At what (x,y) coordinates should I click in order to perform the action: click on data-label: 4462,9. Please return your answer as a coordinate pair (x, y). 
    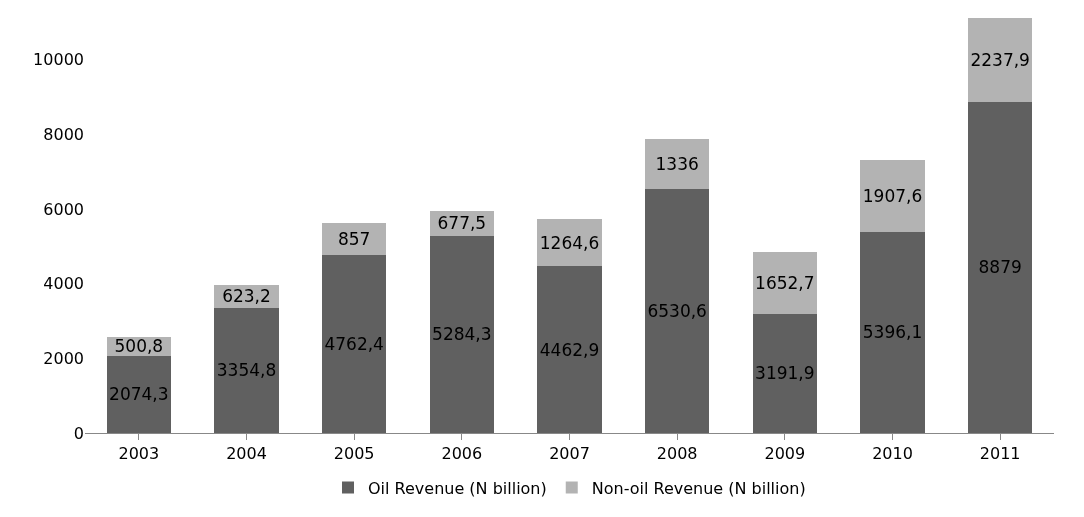
    Looking at the image, I should click on (569, 349).